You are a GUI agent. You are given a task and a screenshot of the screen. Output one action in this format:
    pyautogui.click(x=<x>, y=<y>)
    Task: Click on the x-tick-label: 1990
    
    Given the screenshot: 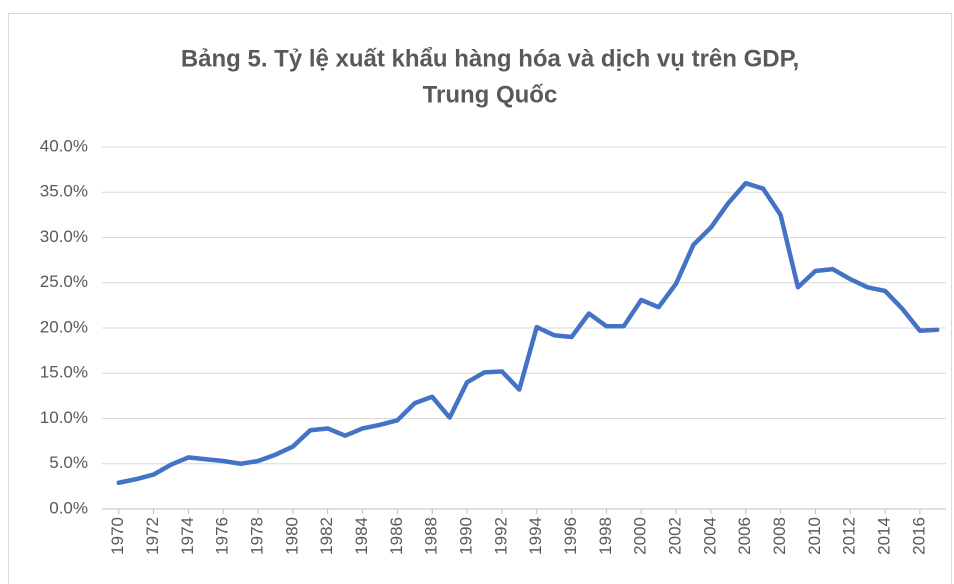 What is the action you would take?
    pyautogui.click(x=466, y=536)
    